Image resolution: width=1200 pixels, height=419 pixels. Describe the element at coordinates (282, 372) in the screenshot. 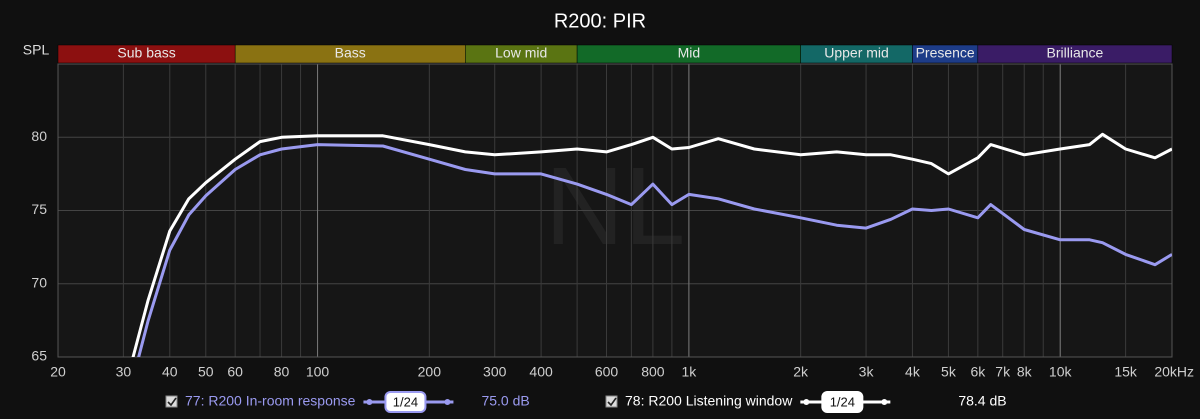

I see `x-tick-label: 80` at that location.